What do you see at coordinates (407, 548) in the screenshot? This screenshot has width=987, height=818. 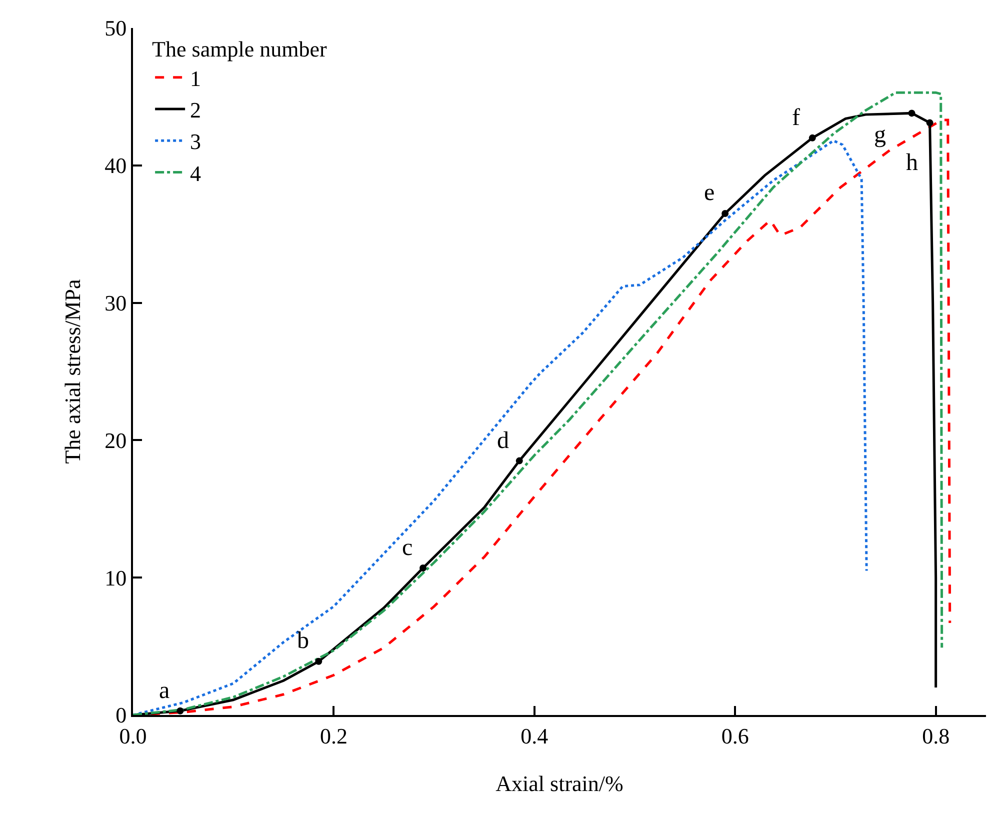 I see `annotation: c` at bounding box center [407, 548].